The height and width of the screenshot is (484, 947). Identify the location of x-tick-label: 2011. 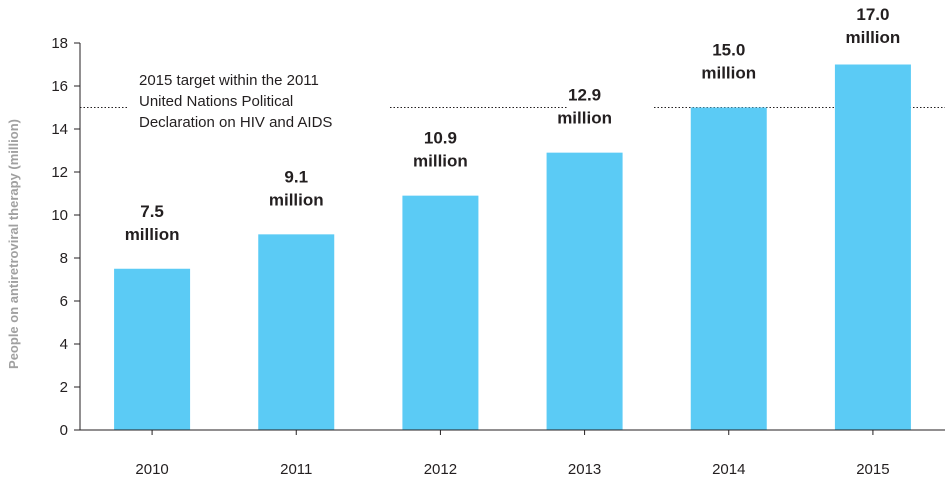
(296, 469).